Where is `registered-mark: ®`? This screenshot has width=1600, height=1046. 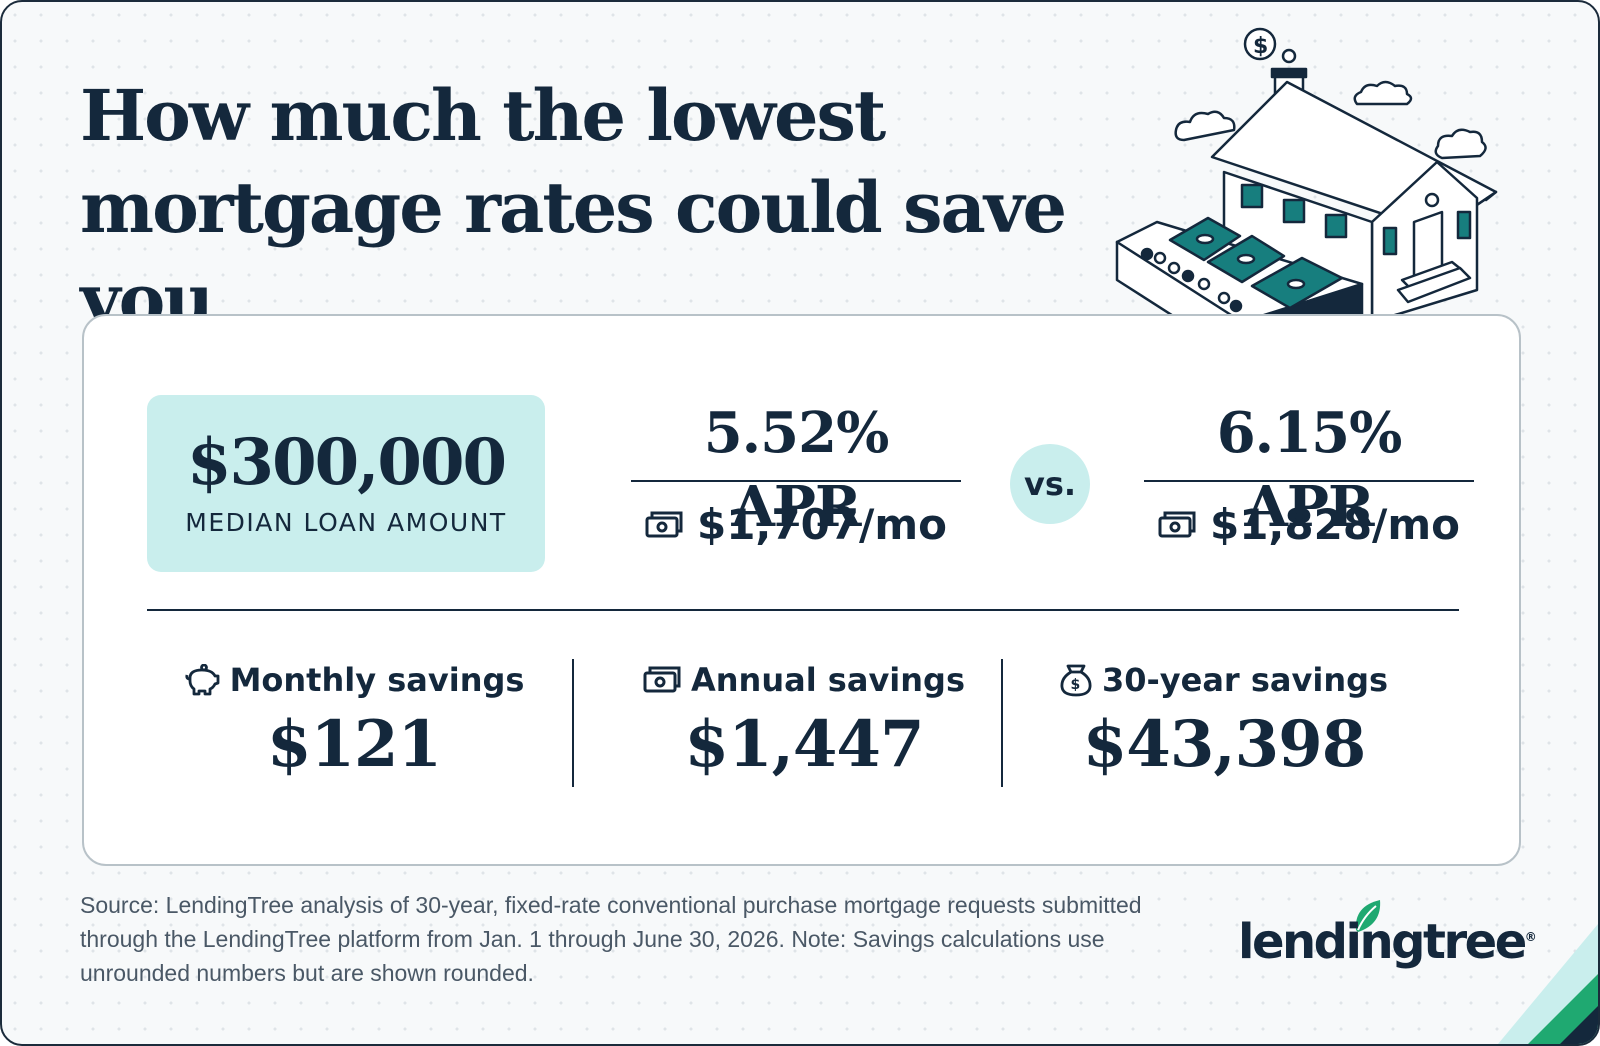
registered-mark: ® is located at coordinates (1530, 937).